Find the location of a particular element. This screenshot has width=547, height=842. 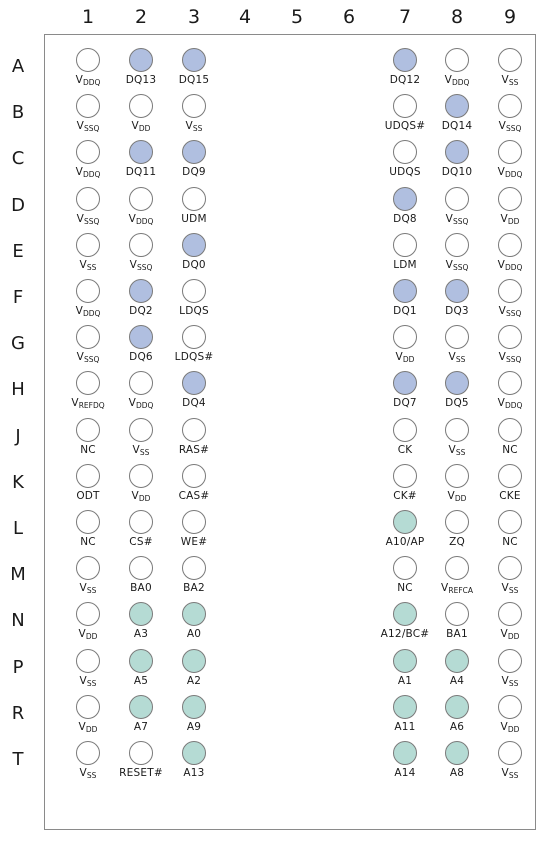

ball-T2 is located at coordinates (141, 753).